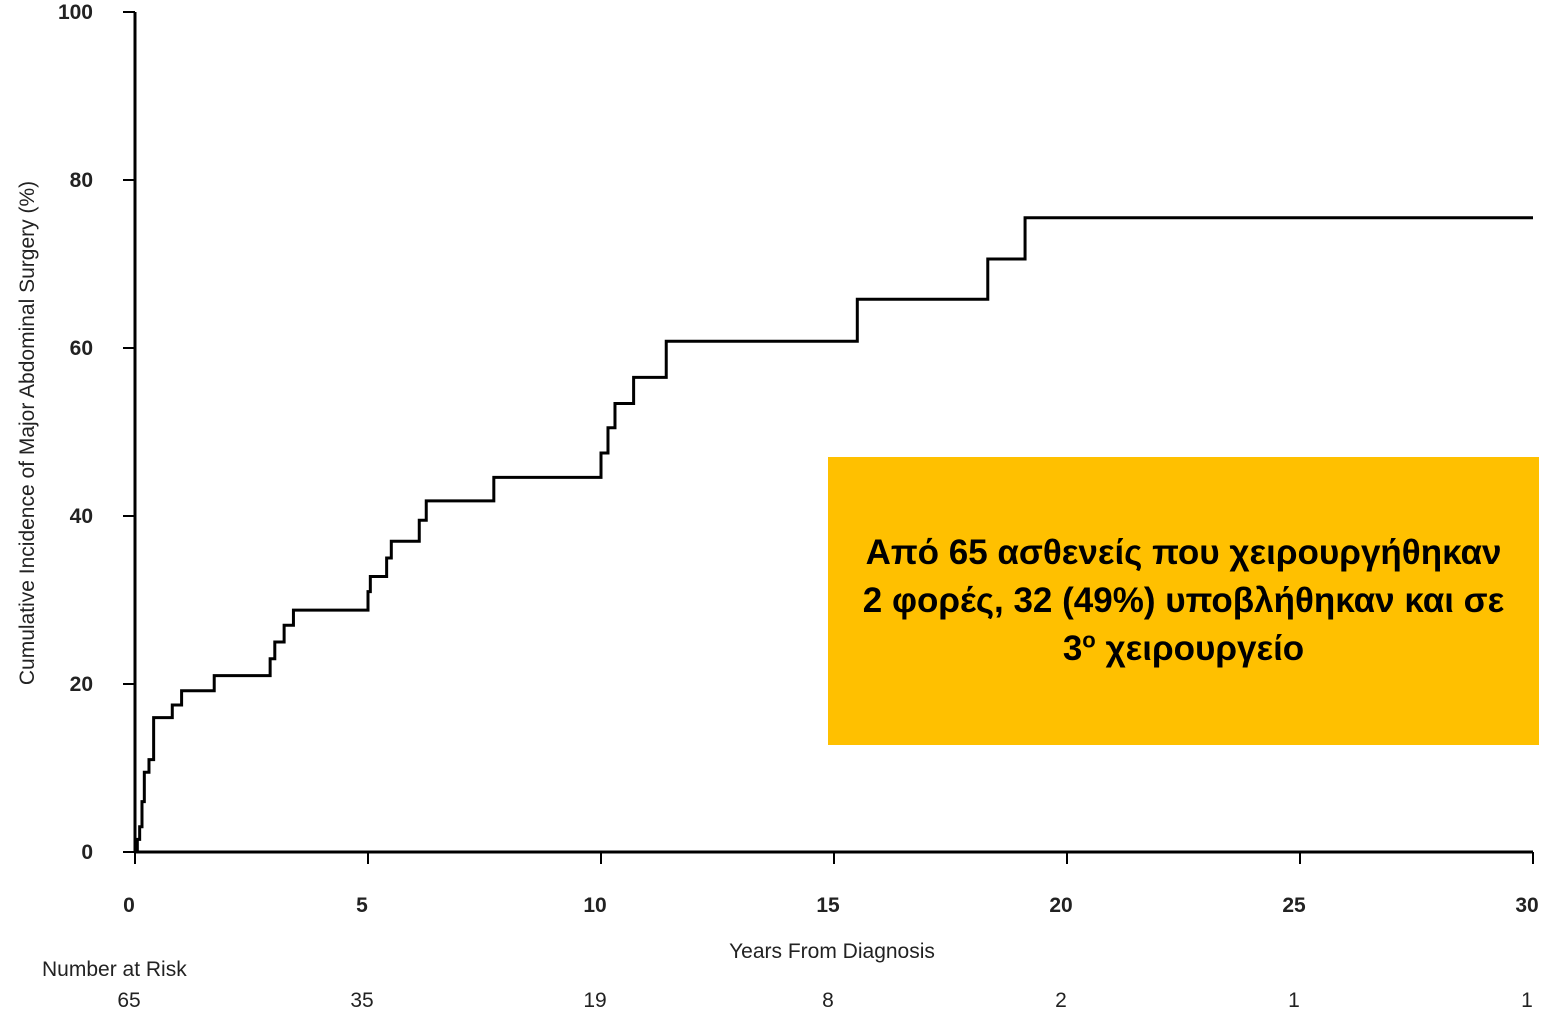 The image size is (1554, 1011). I want to click on callout-text-after: χειρουργείο, so click(1200, 648).